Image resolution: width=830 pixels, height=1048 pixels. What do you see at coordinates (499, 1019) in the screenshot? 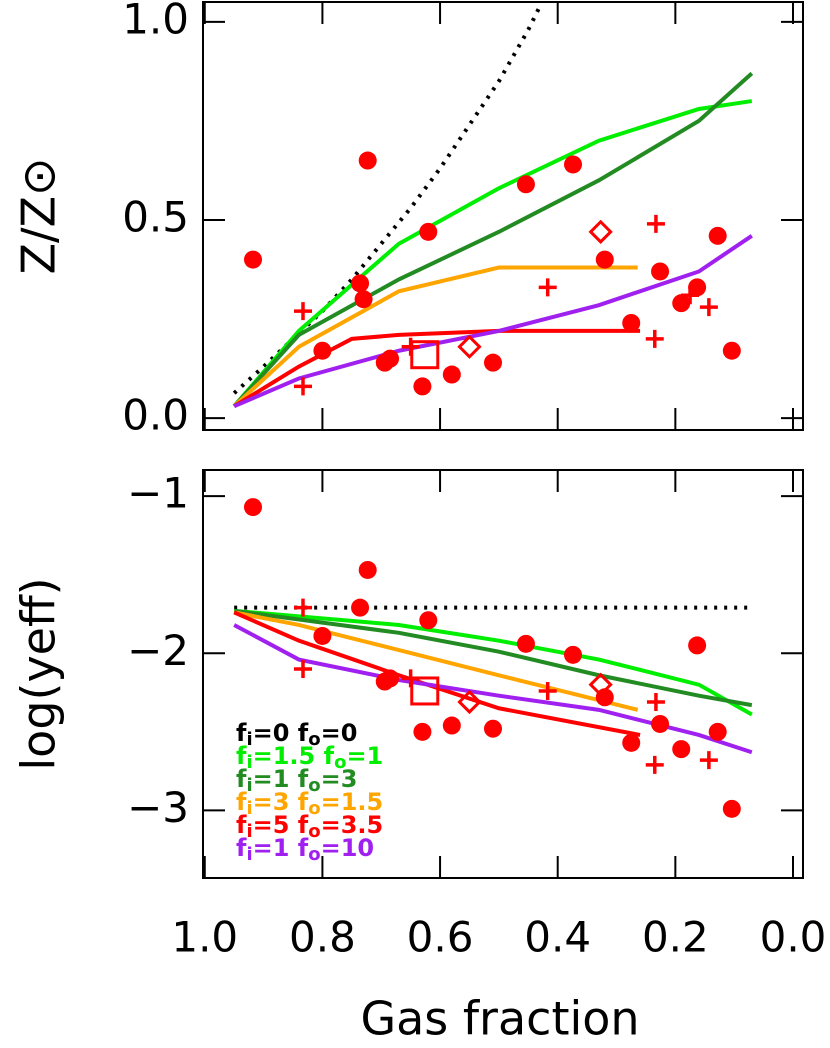
I see `x-axis-title: Gas fraction` at bounding box center [499, 1019].